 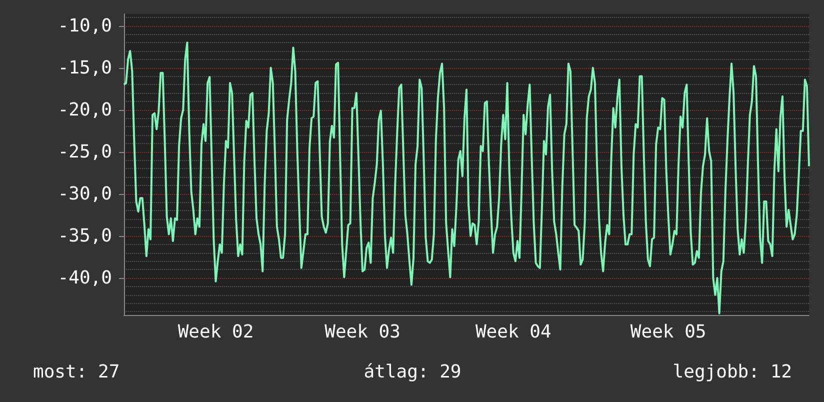 I want to click on y-tick-label: -15,0, so click(x=85, y=67).